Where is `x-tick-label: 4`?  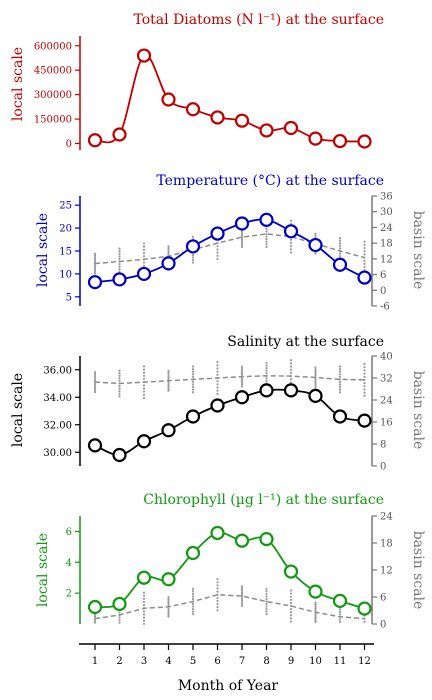 x-tick-label: 4 is located at coordinates (168, 661).